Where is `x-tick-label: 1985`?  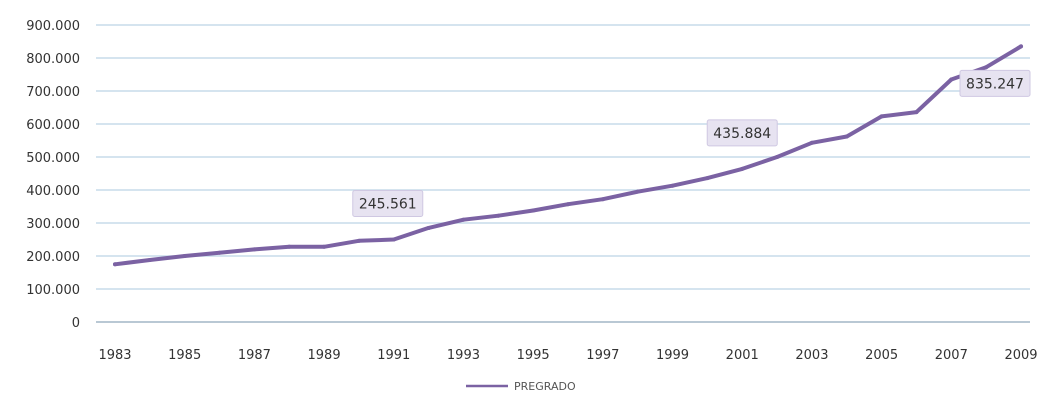
x-tick-label: 1985 is located at coordinates (184, 355).